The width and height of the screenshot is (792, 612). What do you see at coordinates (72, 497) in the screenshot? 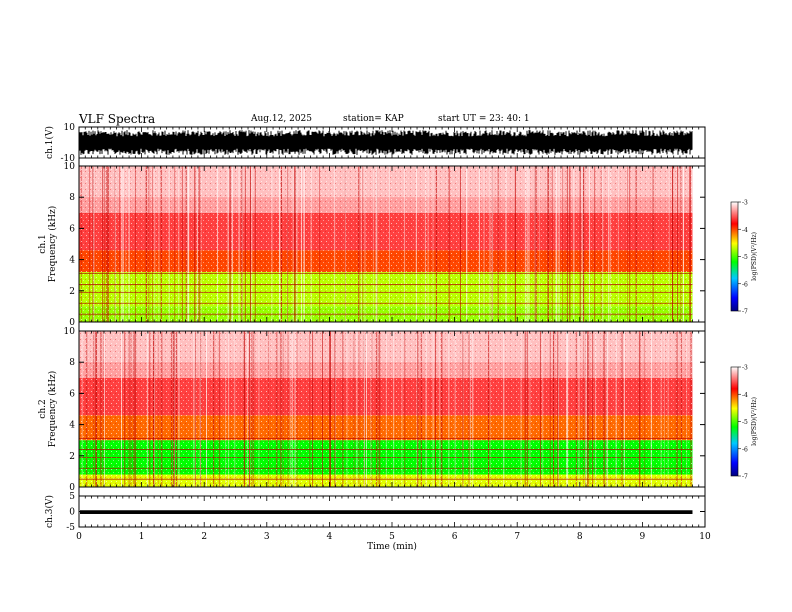
I see `ch3-waveform-ytick-label: 5` at bounding box center [72, 497].